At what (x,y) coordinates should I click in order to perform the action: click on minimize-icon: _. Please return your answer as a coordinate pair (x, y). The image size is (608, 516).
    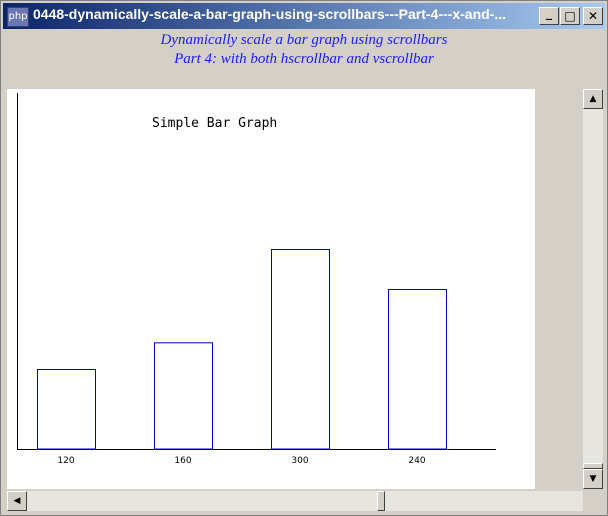
    Looking at the image, I should click on (549, 13).